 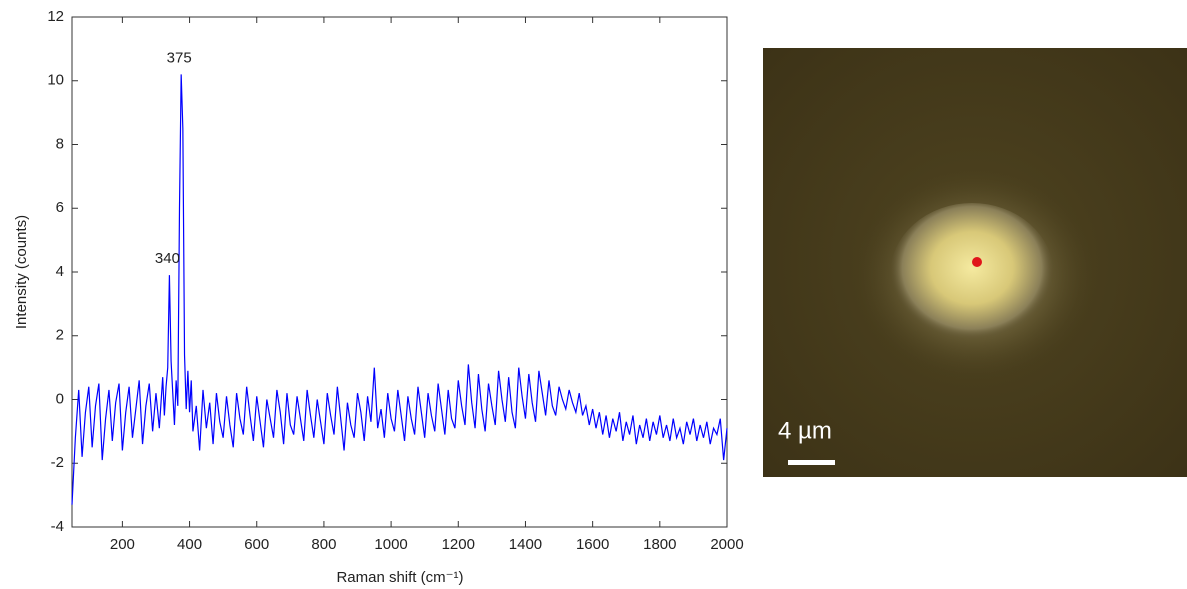 I want to click on y-tick-label: 6, so click(x=60, y=207).